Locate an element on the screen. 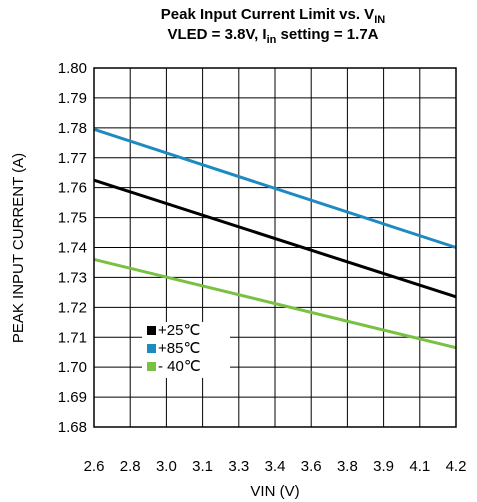 The height and width of the screenshot is (502, 477). chart-title-line1: Peak Input Current Limit vs. VIN is located at coordinates (273, 16).